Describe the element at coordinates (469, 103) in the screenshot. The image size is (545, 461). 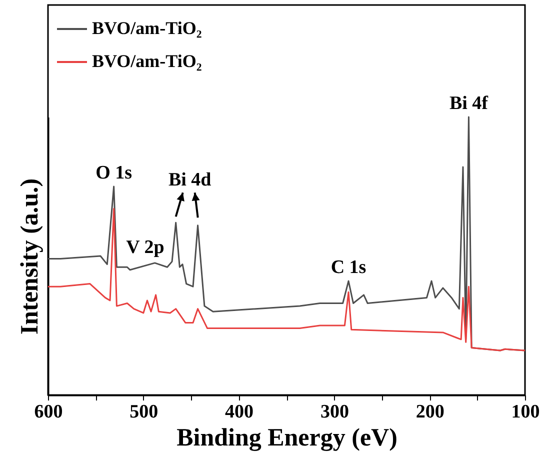
I see `annotation: Bi 4f` at that location.